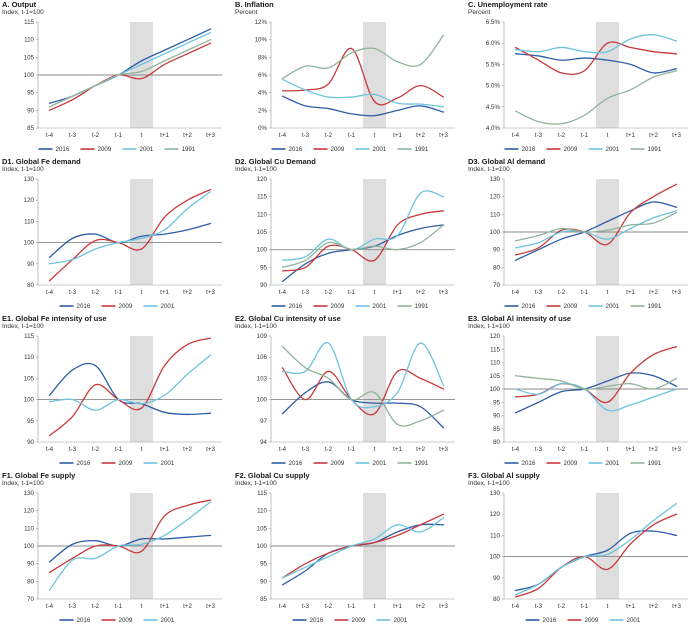 The width and height of the screenshot is (699, 628). What do you see at coordinates (493, 22) in the screenshot?
I see `y-tick-label: 6.5%` at bounding box center [493, 22].